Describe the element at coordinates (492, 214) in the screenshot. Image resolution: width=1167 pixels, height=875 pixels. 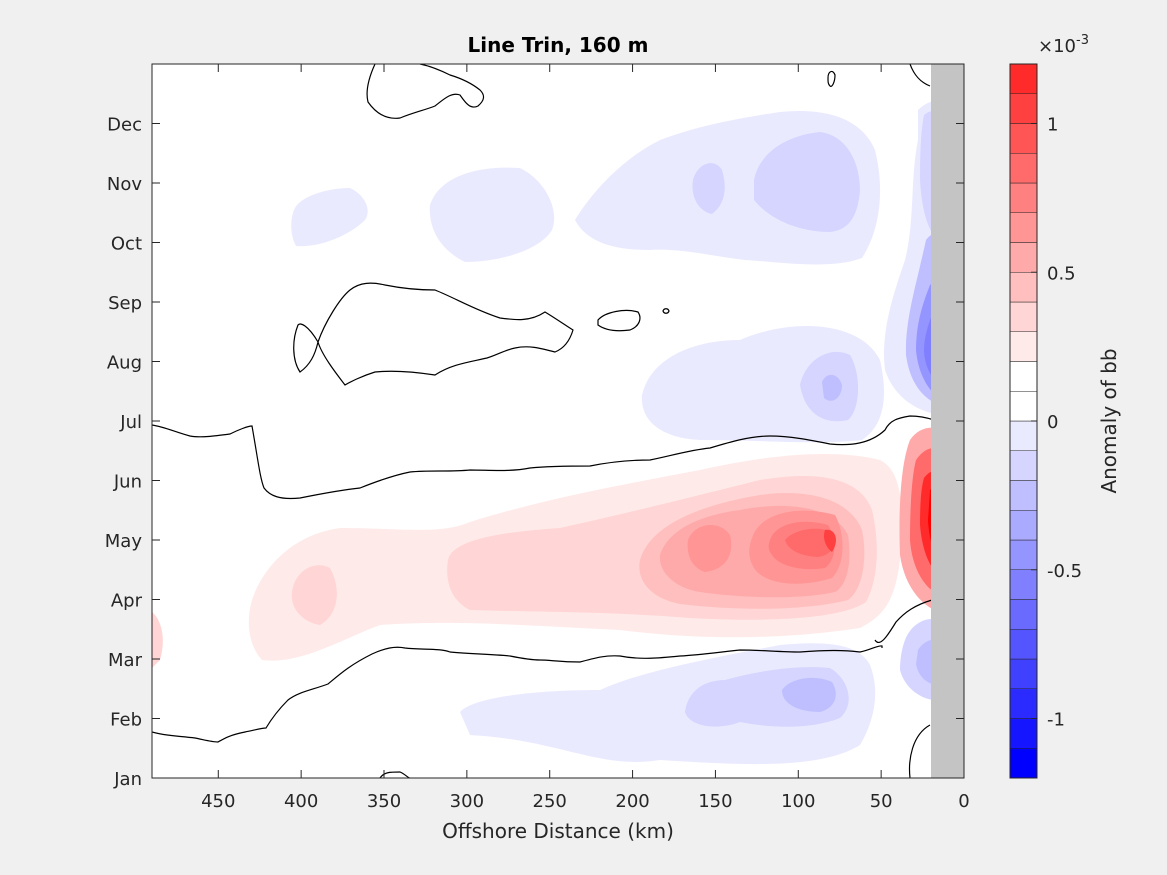
I see `contour-neg-octdec-l1` at that location.